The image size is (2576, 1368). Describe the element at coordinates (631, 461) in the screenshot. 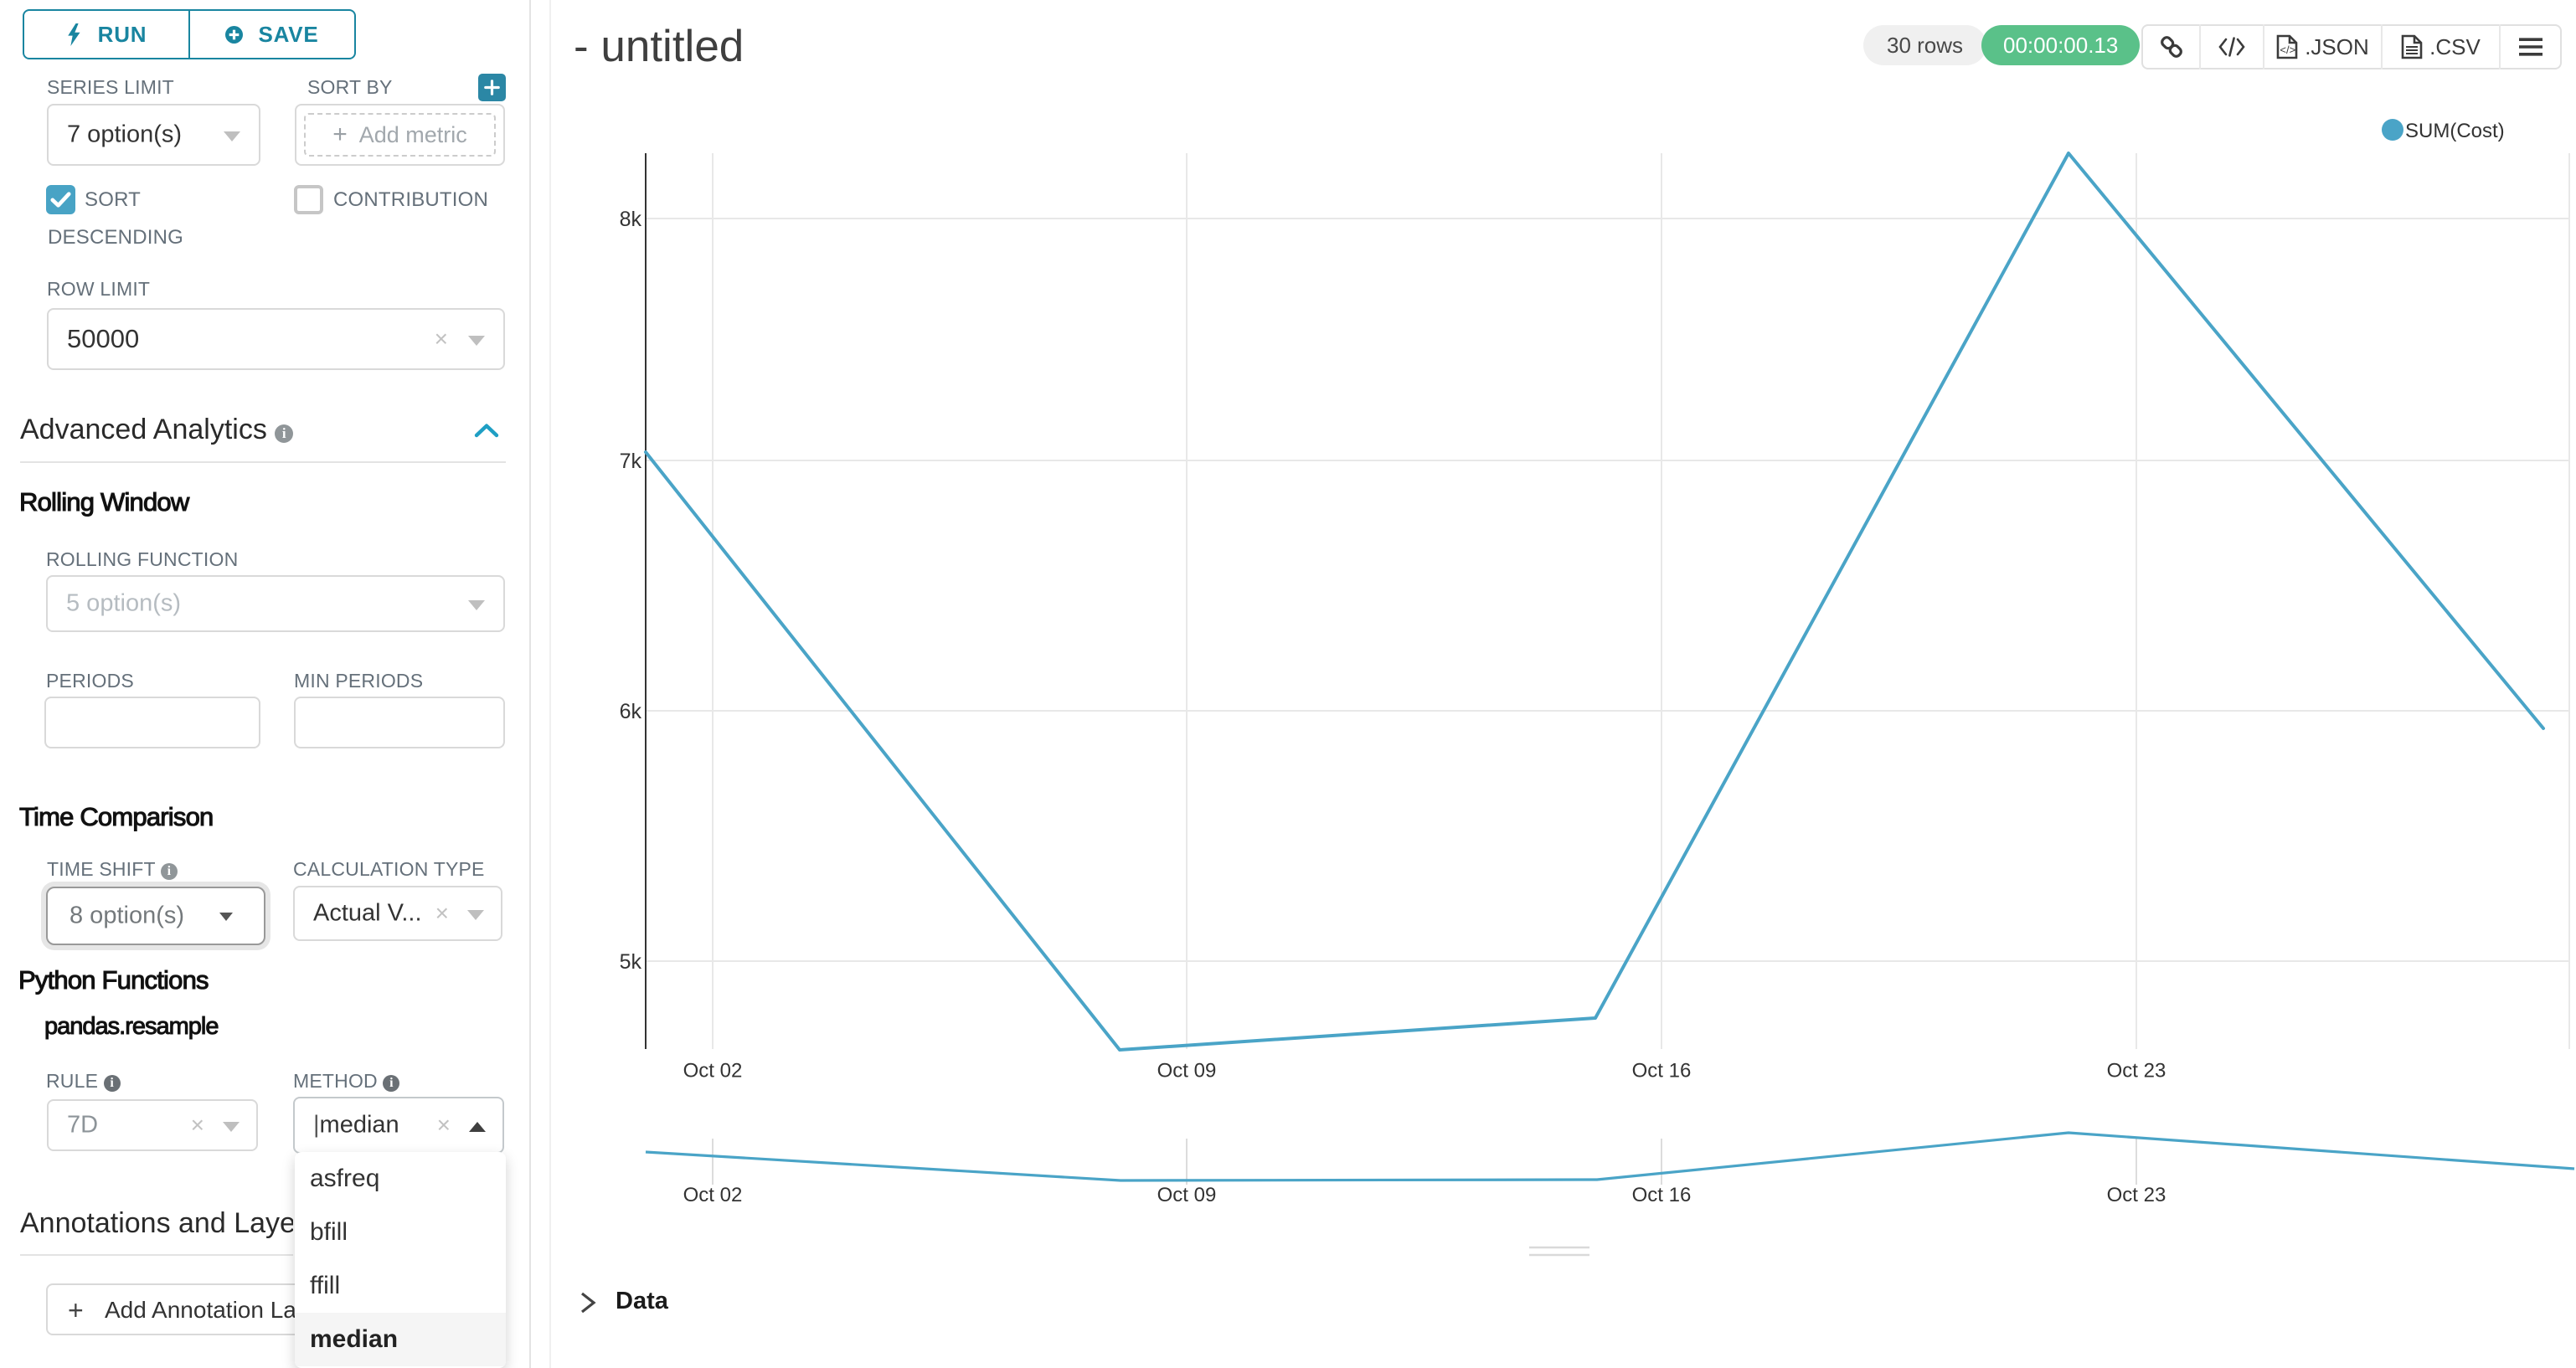

I see `svg-text: 7k` at that location.